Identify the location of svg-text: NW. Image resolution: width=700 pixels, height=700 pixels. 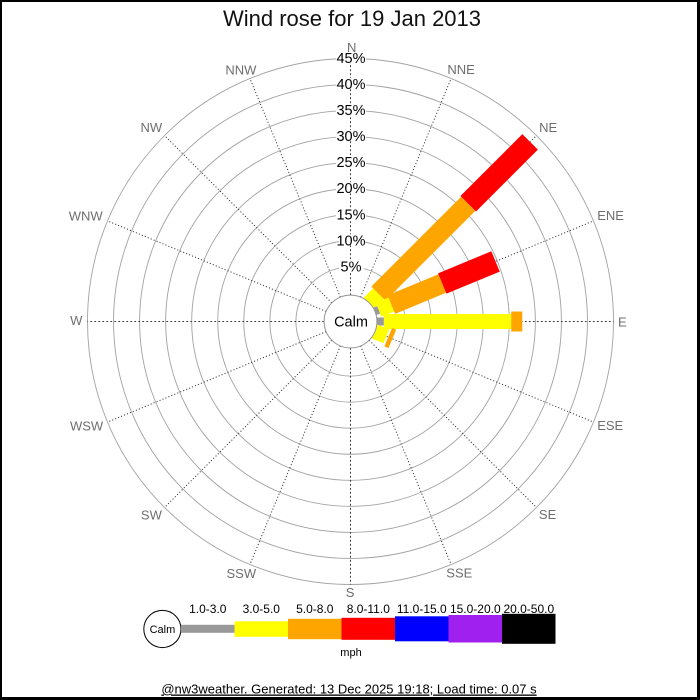
(151, 127).